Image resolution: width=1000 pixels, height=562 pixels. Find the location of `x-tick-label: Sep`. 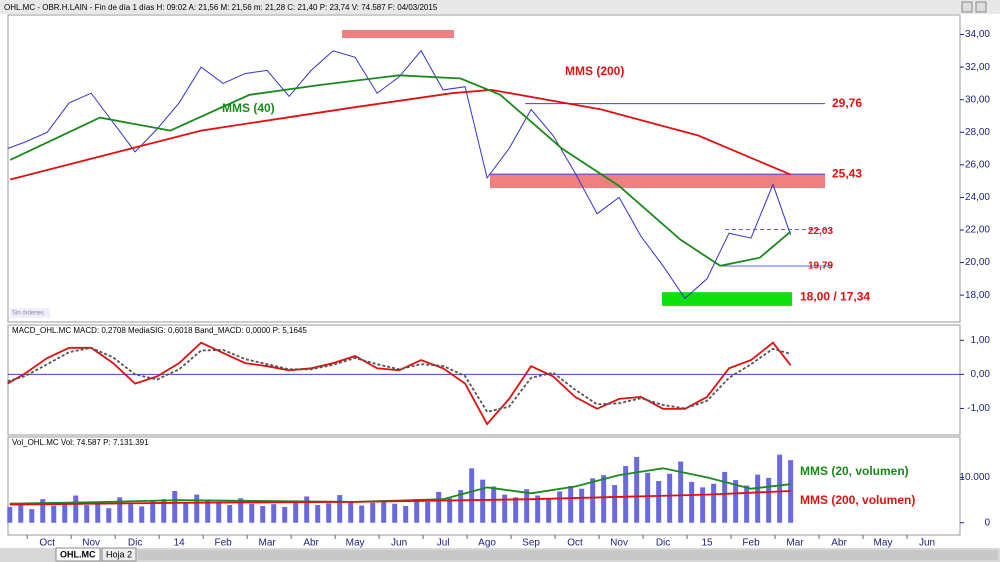

x-tick-label: Sep is located at coordinates (531, 543).